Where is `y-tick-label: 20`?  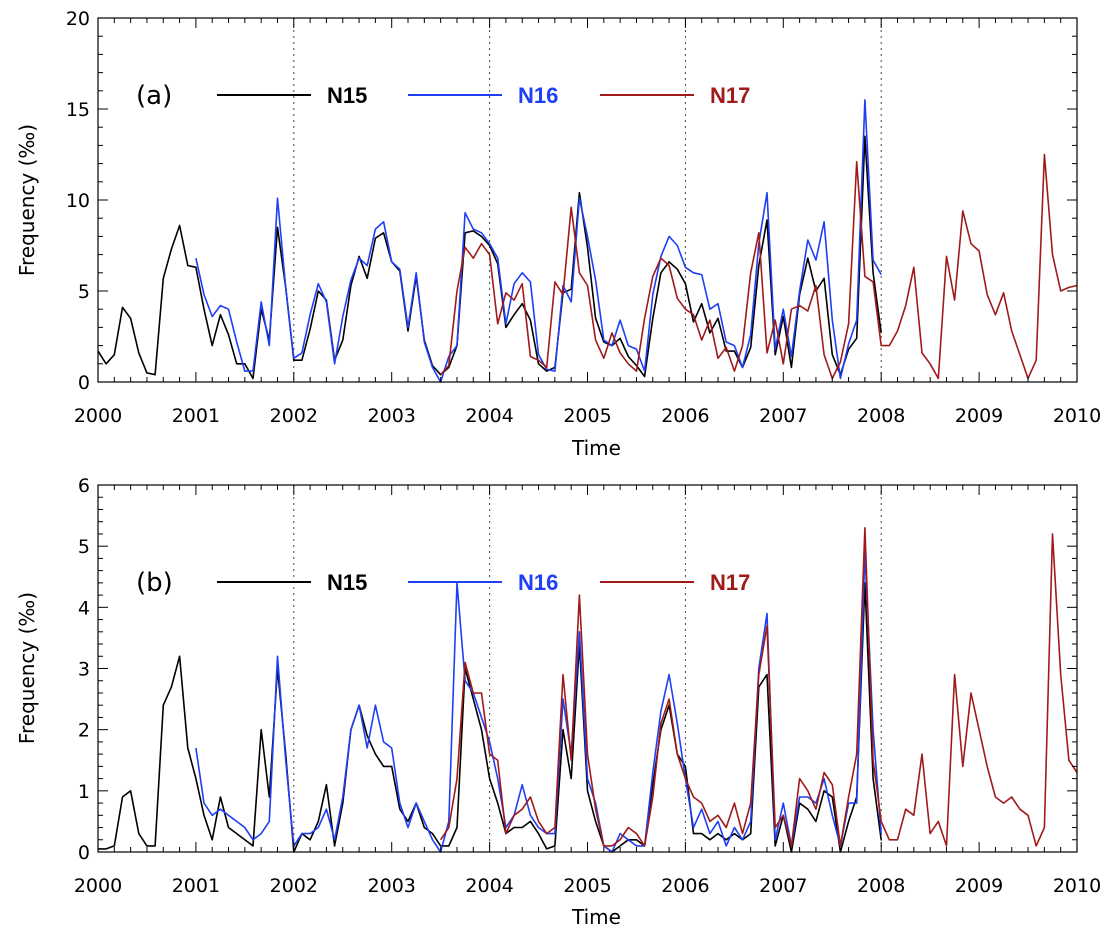 y-tick-label: 20 is located at coordinates (78, 19).